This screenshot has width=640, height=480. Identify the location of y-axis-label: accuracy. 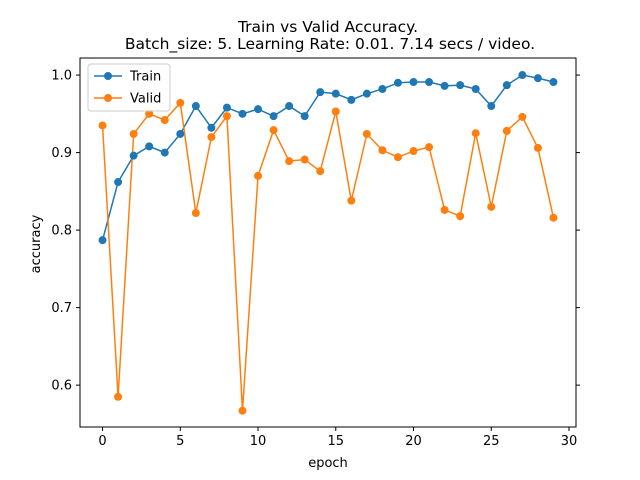
(36, 243).